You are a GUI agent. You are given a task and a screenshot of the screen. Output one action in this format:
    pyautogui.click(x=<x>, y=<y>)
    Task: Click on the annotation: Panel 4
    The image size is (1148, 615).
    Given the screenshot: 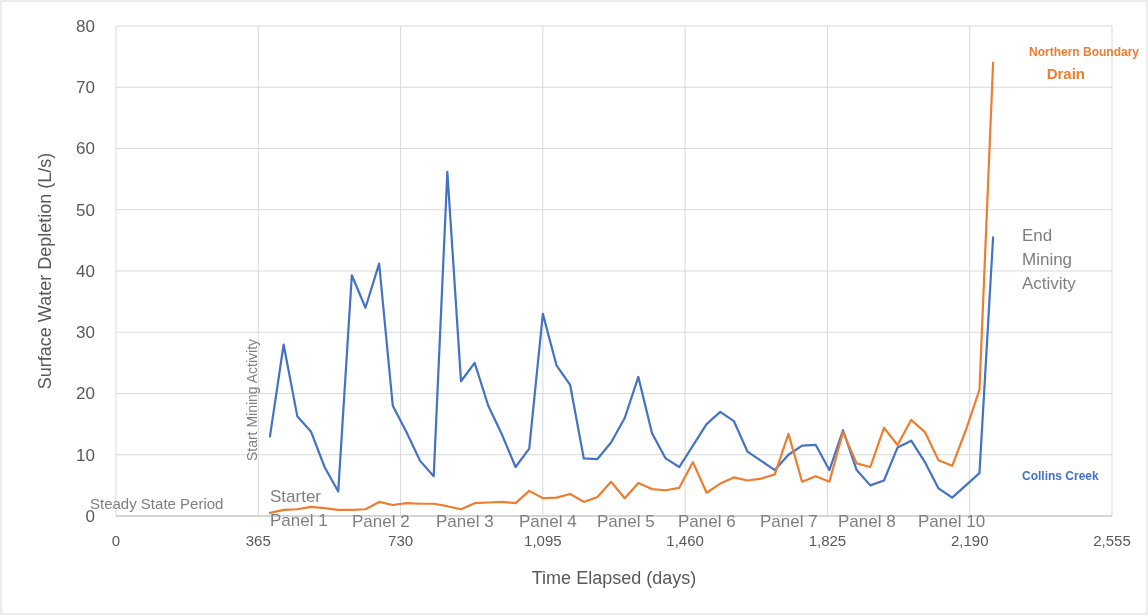 What is the action you would take?
    pyautogui.click(x=548, y=521)
    